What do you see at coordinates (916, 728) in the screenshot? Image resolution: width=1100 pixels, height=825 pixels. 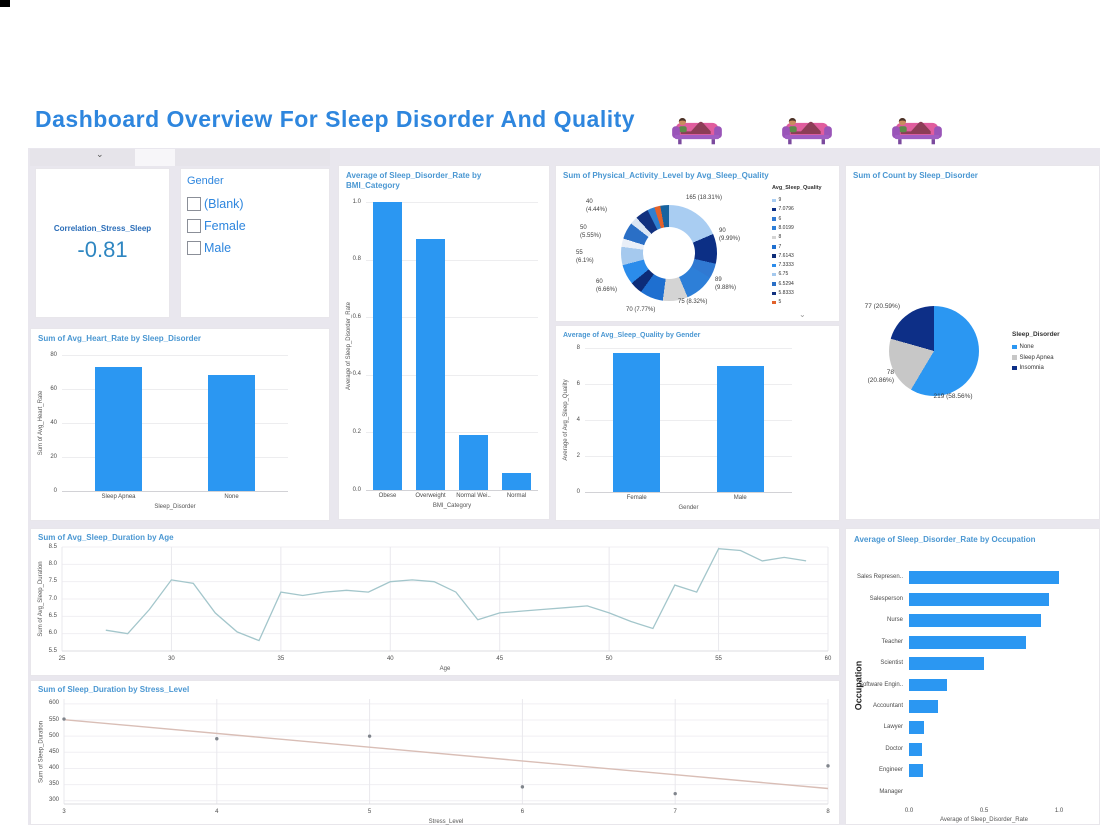 I see `bar-lawyer` at bounding box center [916, 728].